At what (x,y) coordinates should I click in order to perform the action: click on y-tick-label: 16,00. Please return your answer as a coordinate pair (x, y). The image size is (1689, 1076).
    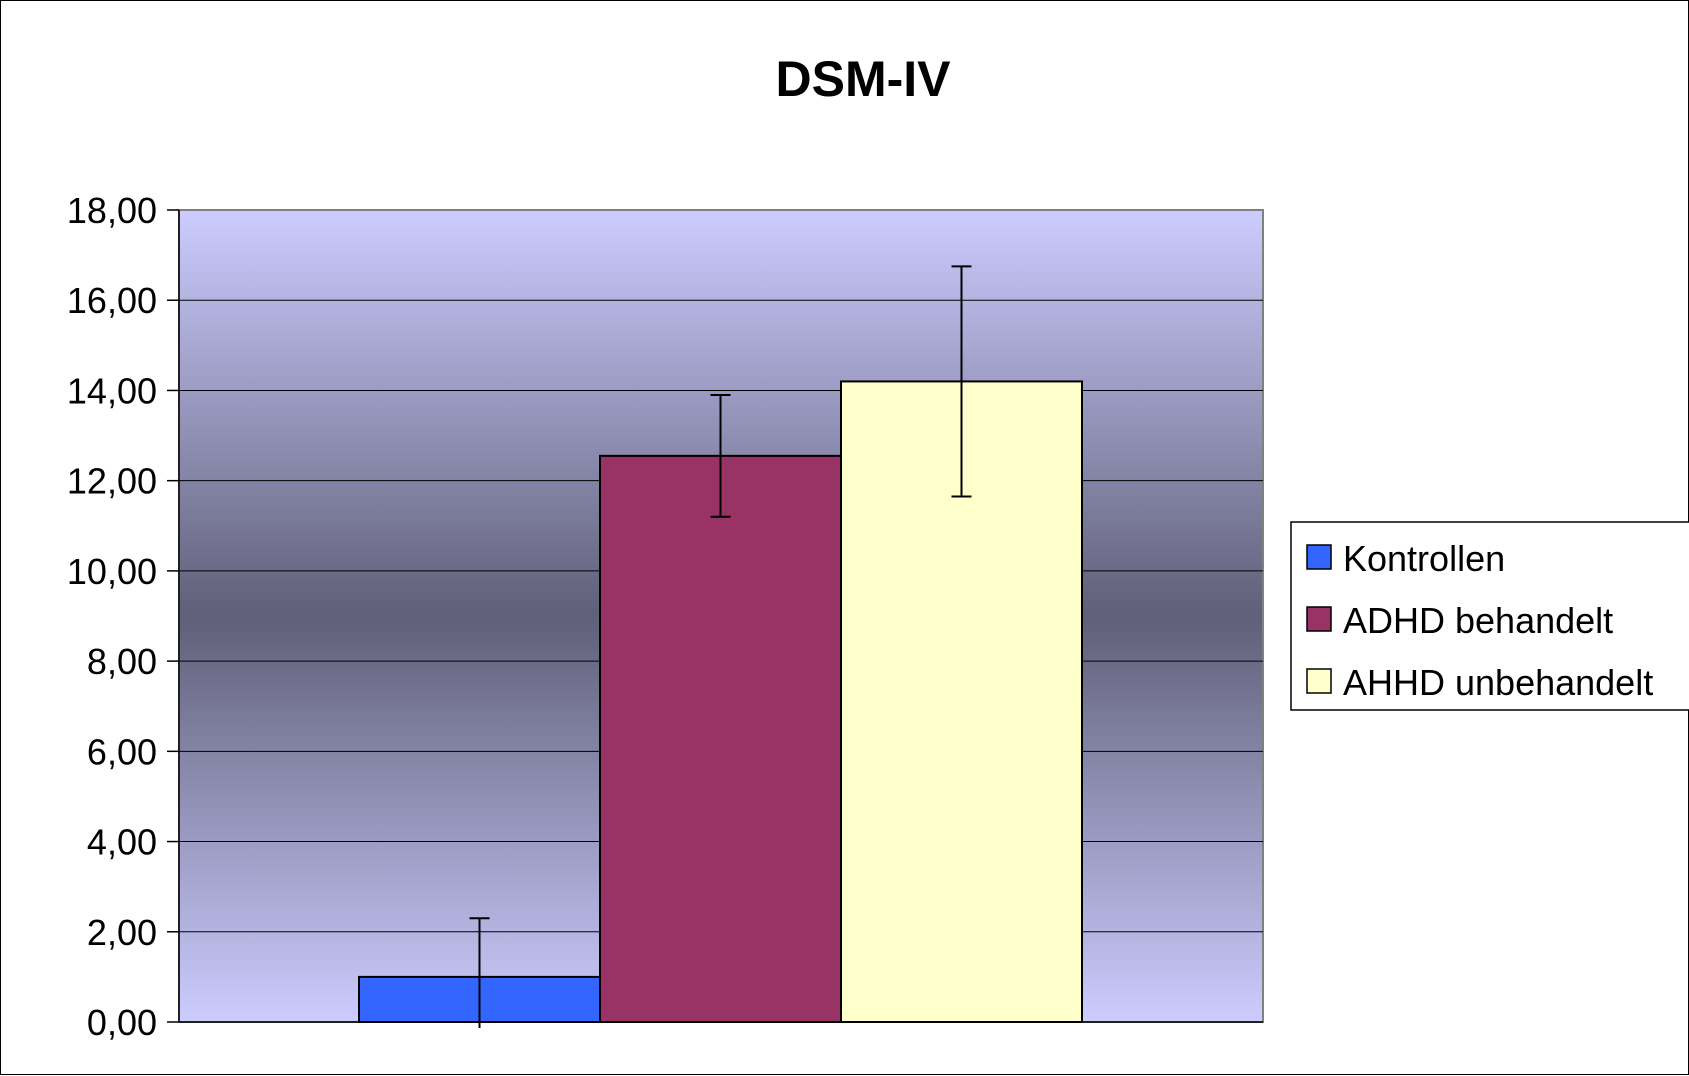
    Looking at the image, I should click on (112, 300).